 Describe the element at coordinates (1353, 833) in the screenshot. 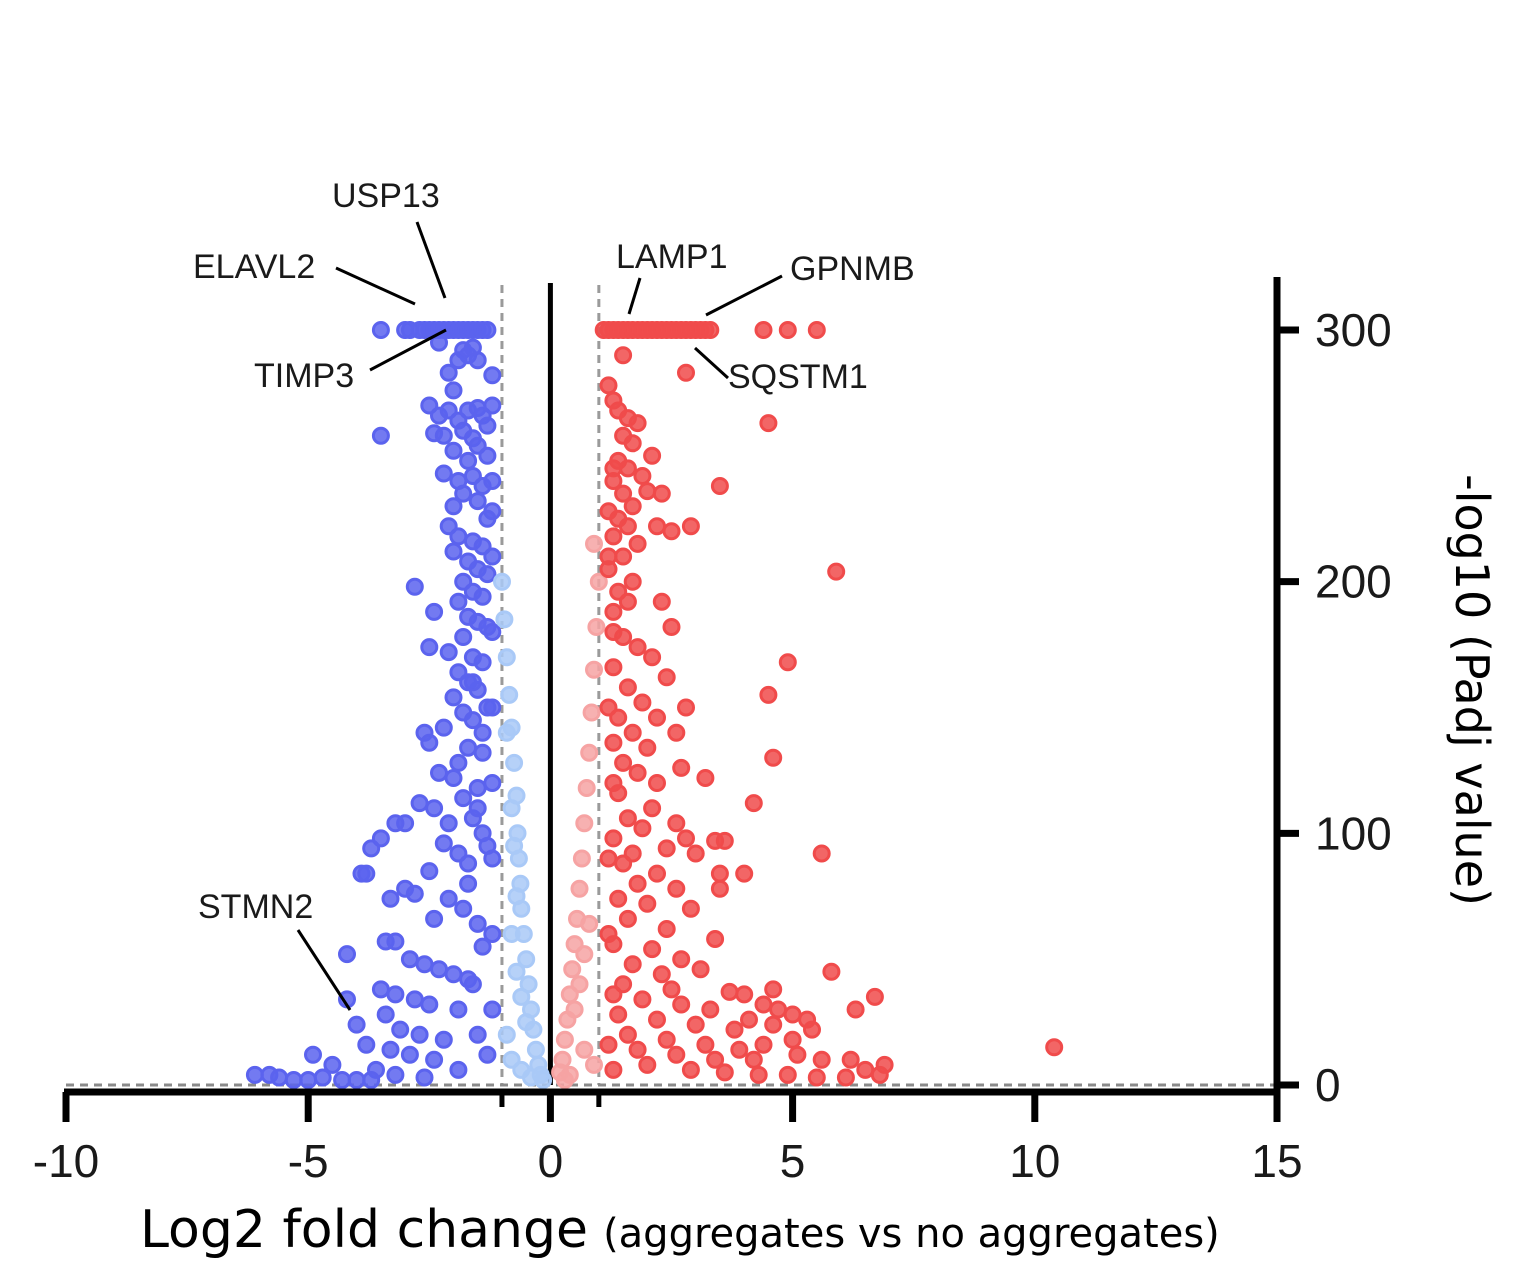

I see `y-tick-label: 100` at that location.